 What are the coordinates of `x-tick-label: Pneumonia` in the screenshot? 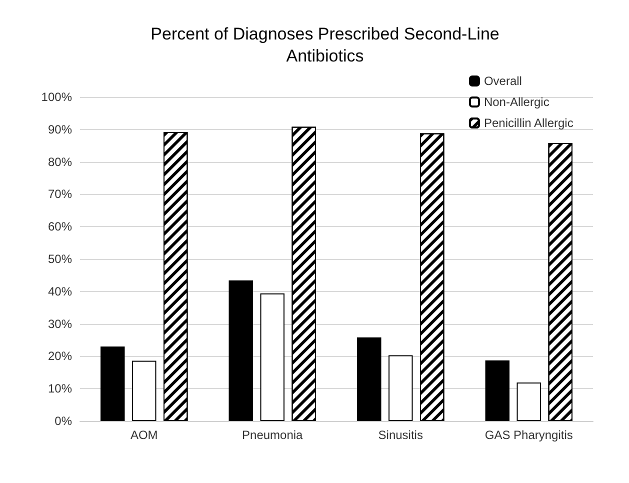 It's located at (273, 435).